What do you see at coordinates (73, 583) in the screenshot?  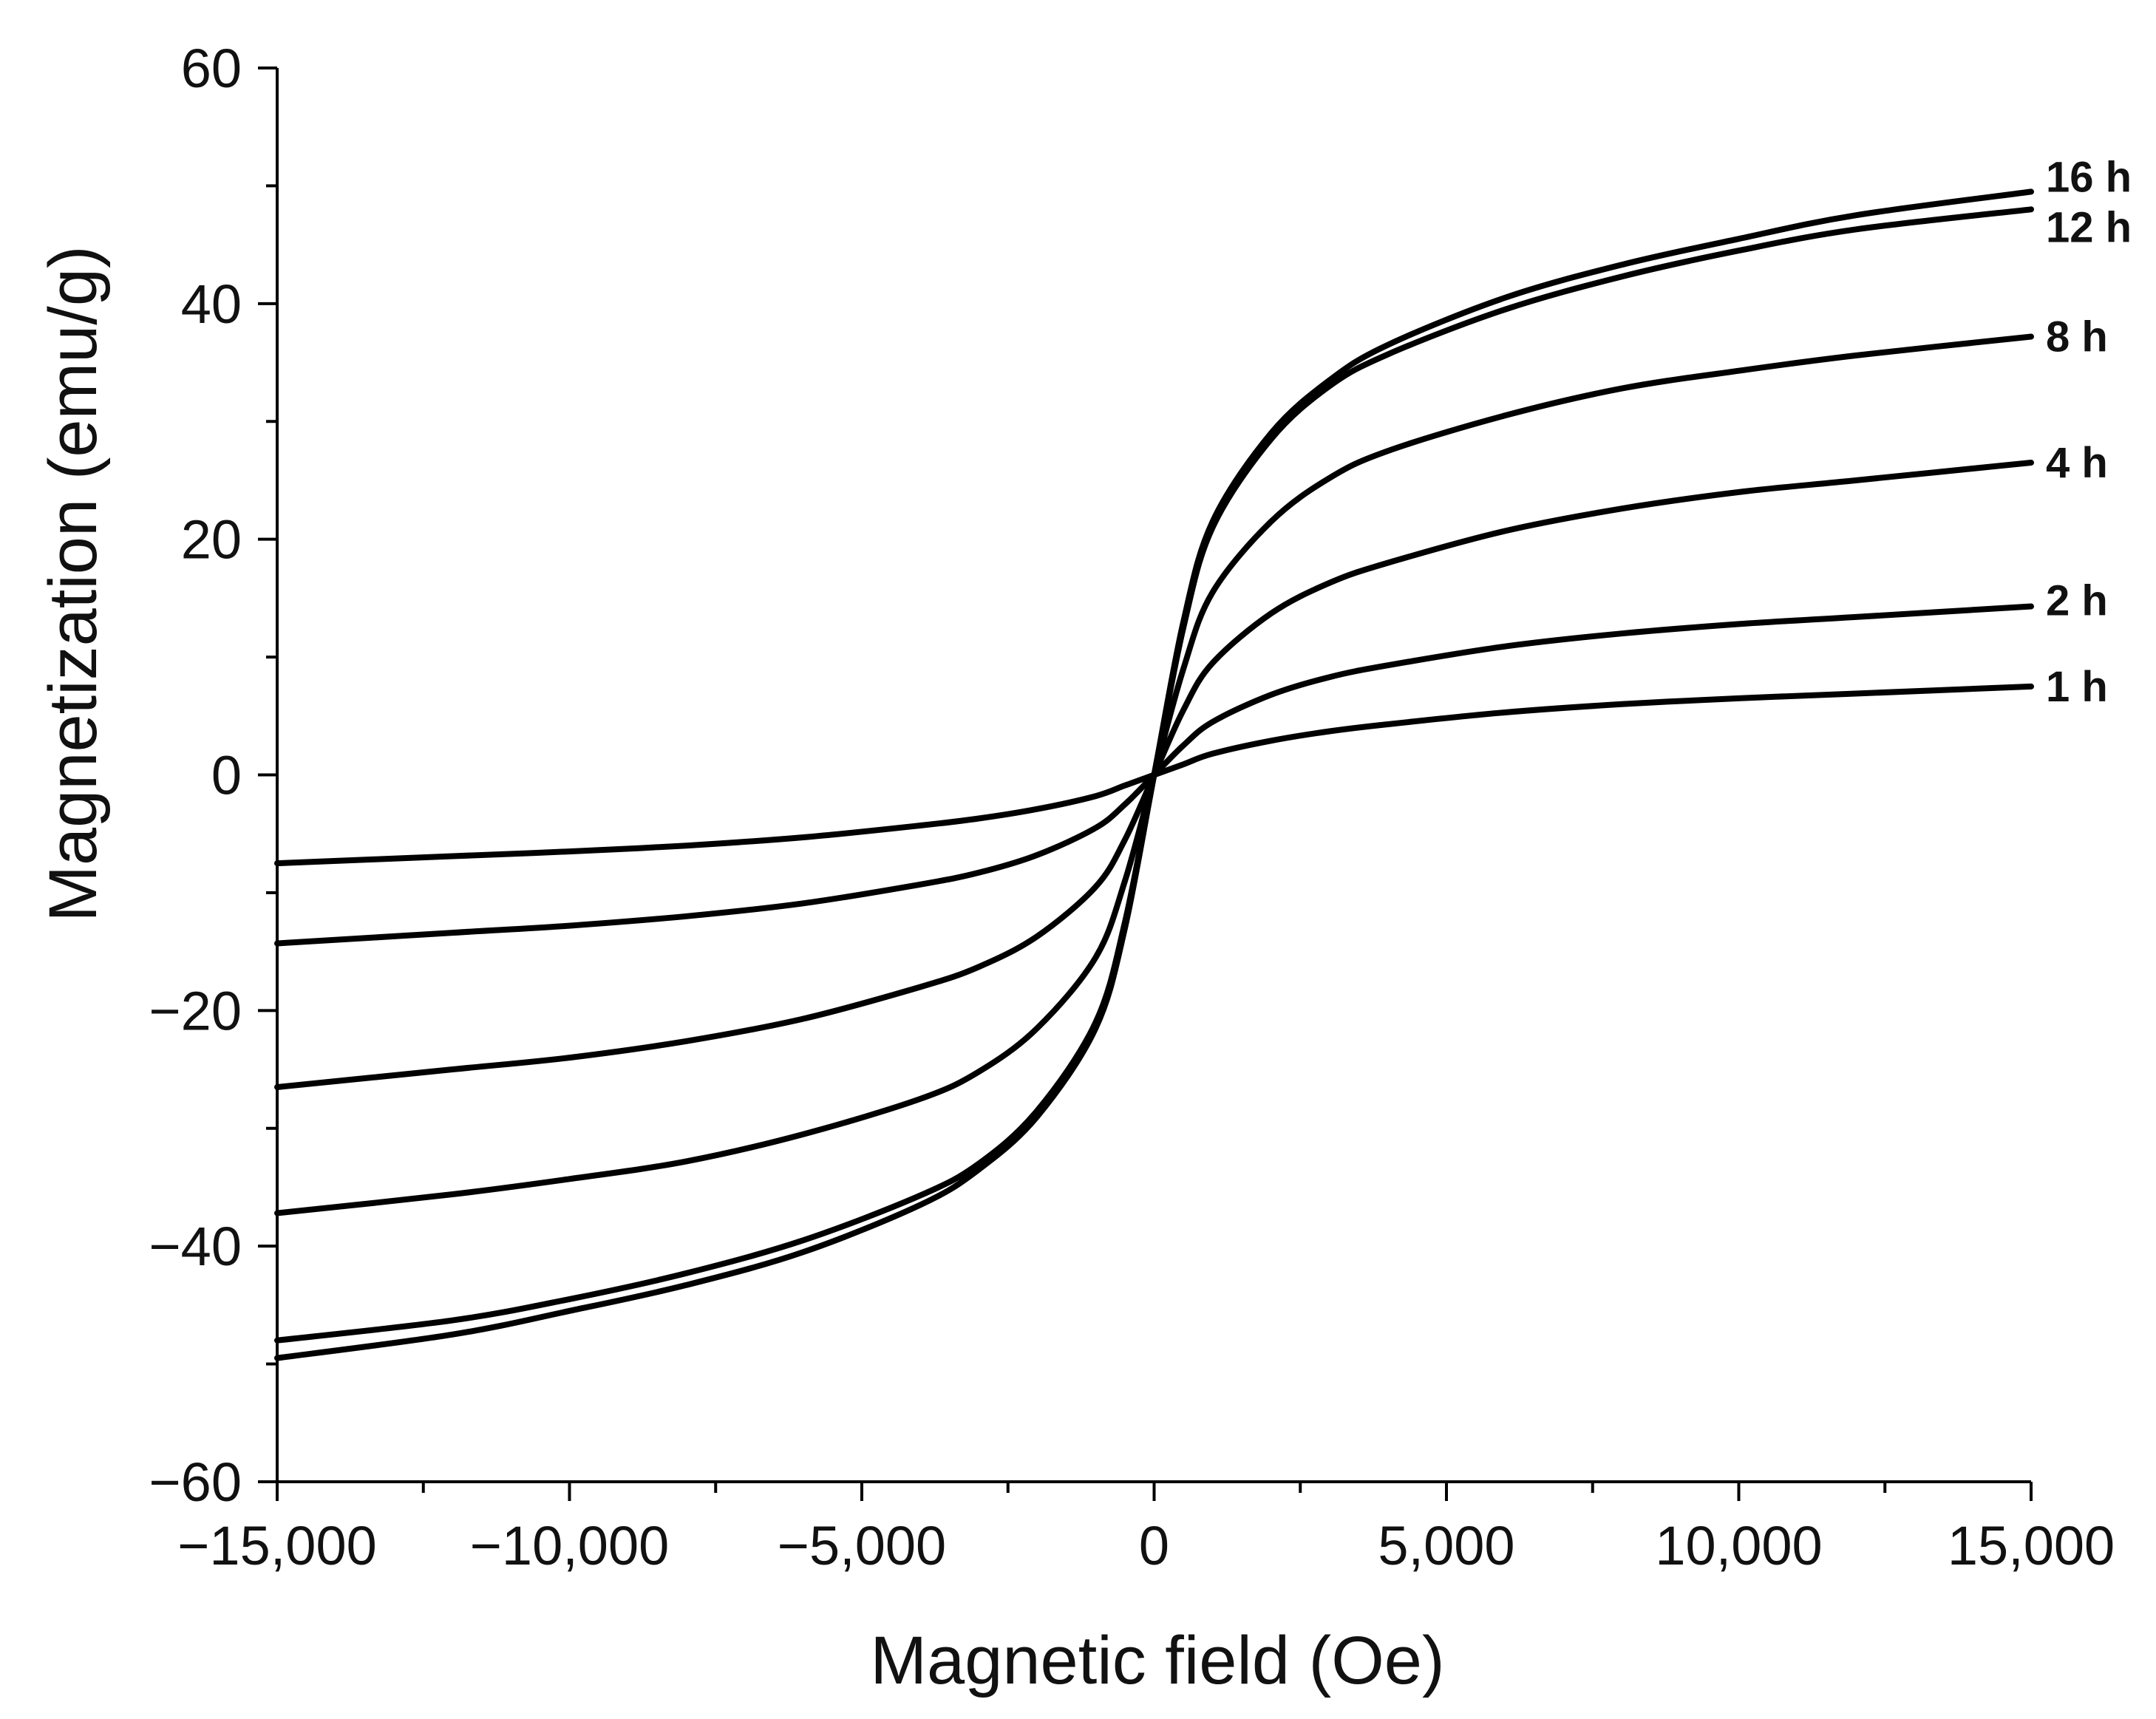 I see `y-axis-title: Magnetization (emu/g)` at bounding box center [73, 583].